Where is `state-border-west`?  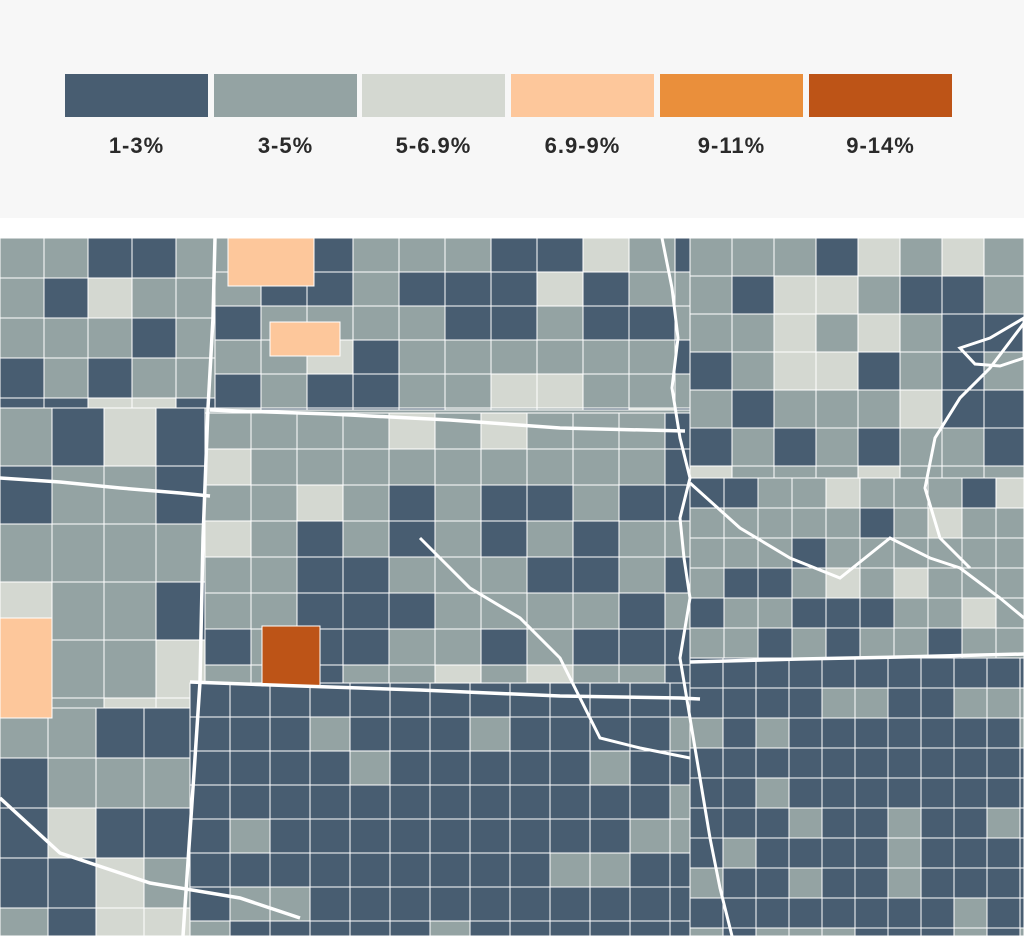 state-border-west is located at coordinates (199, 587).